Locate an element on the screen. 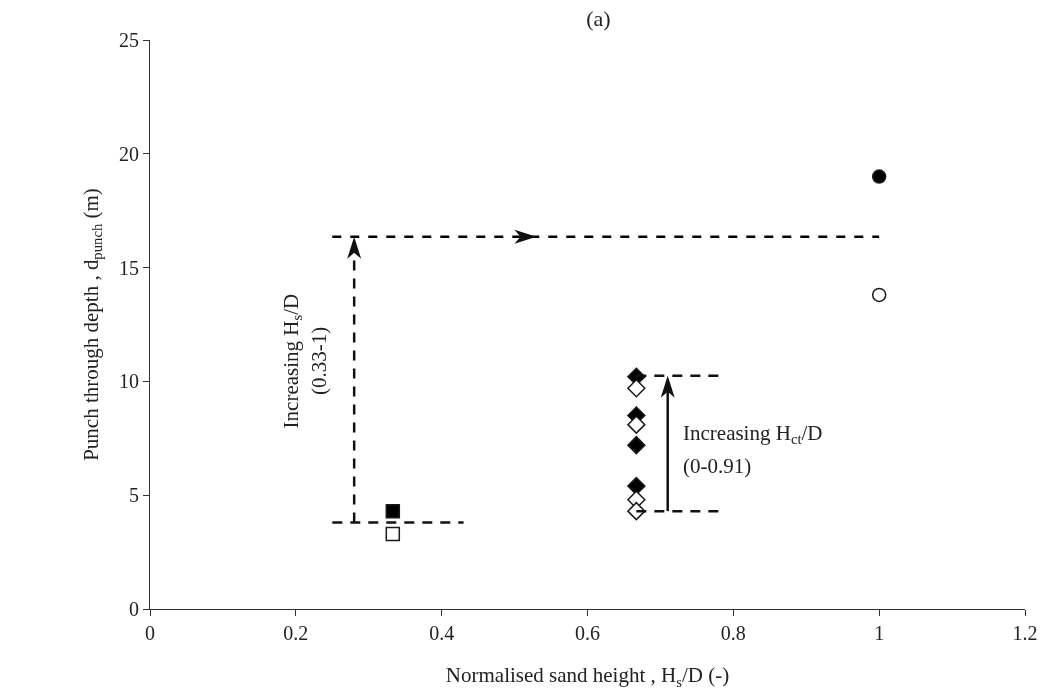  x-tick-label: 0.6 is located at coordinates (587, 633).